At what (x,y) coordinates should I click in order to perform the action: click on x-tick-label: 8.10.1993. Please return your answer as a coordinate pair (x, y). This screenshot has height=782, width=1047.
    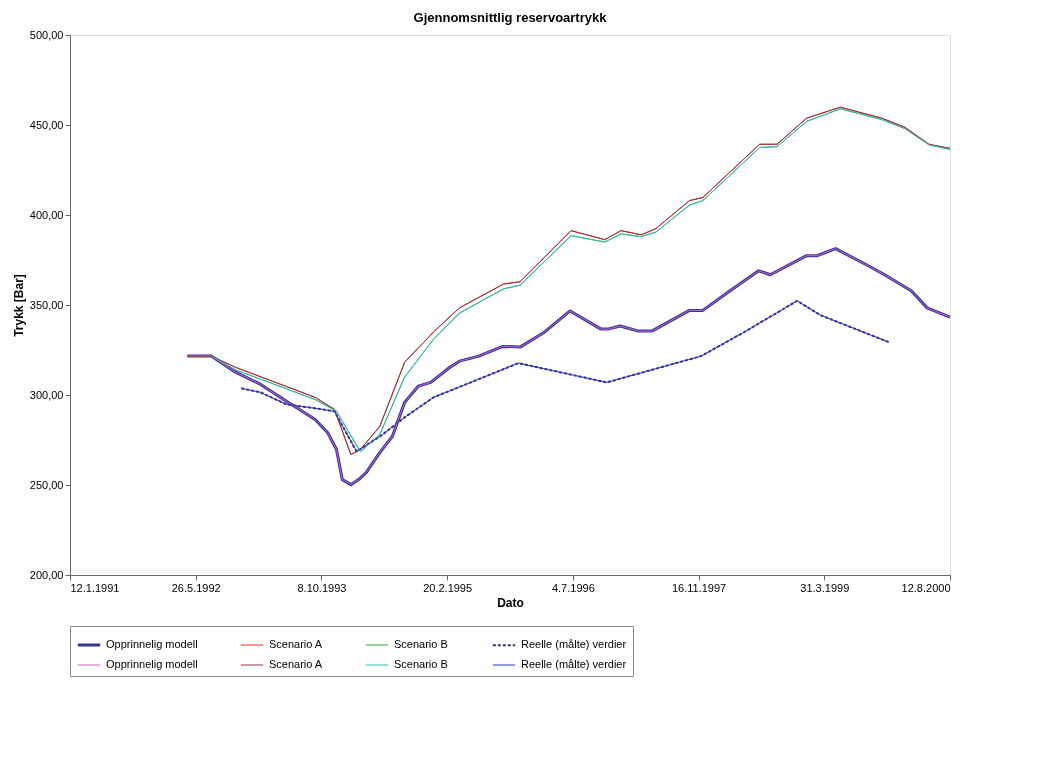
    Looking at the image, I should click on (322, 587).